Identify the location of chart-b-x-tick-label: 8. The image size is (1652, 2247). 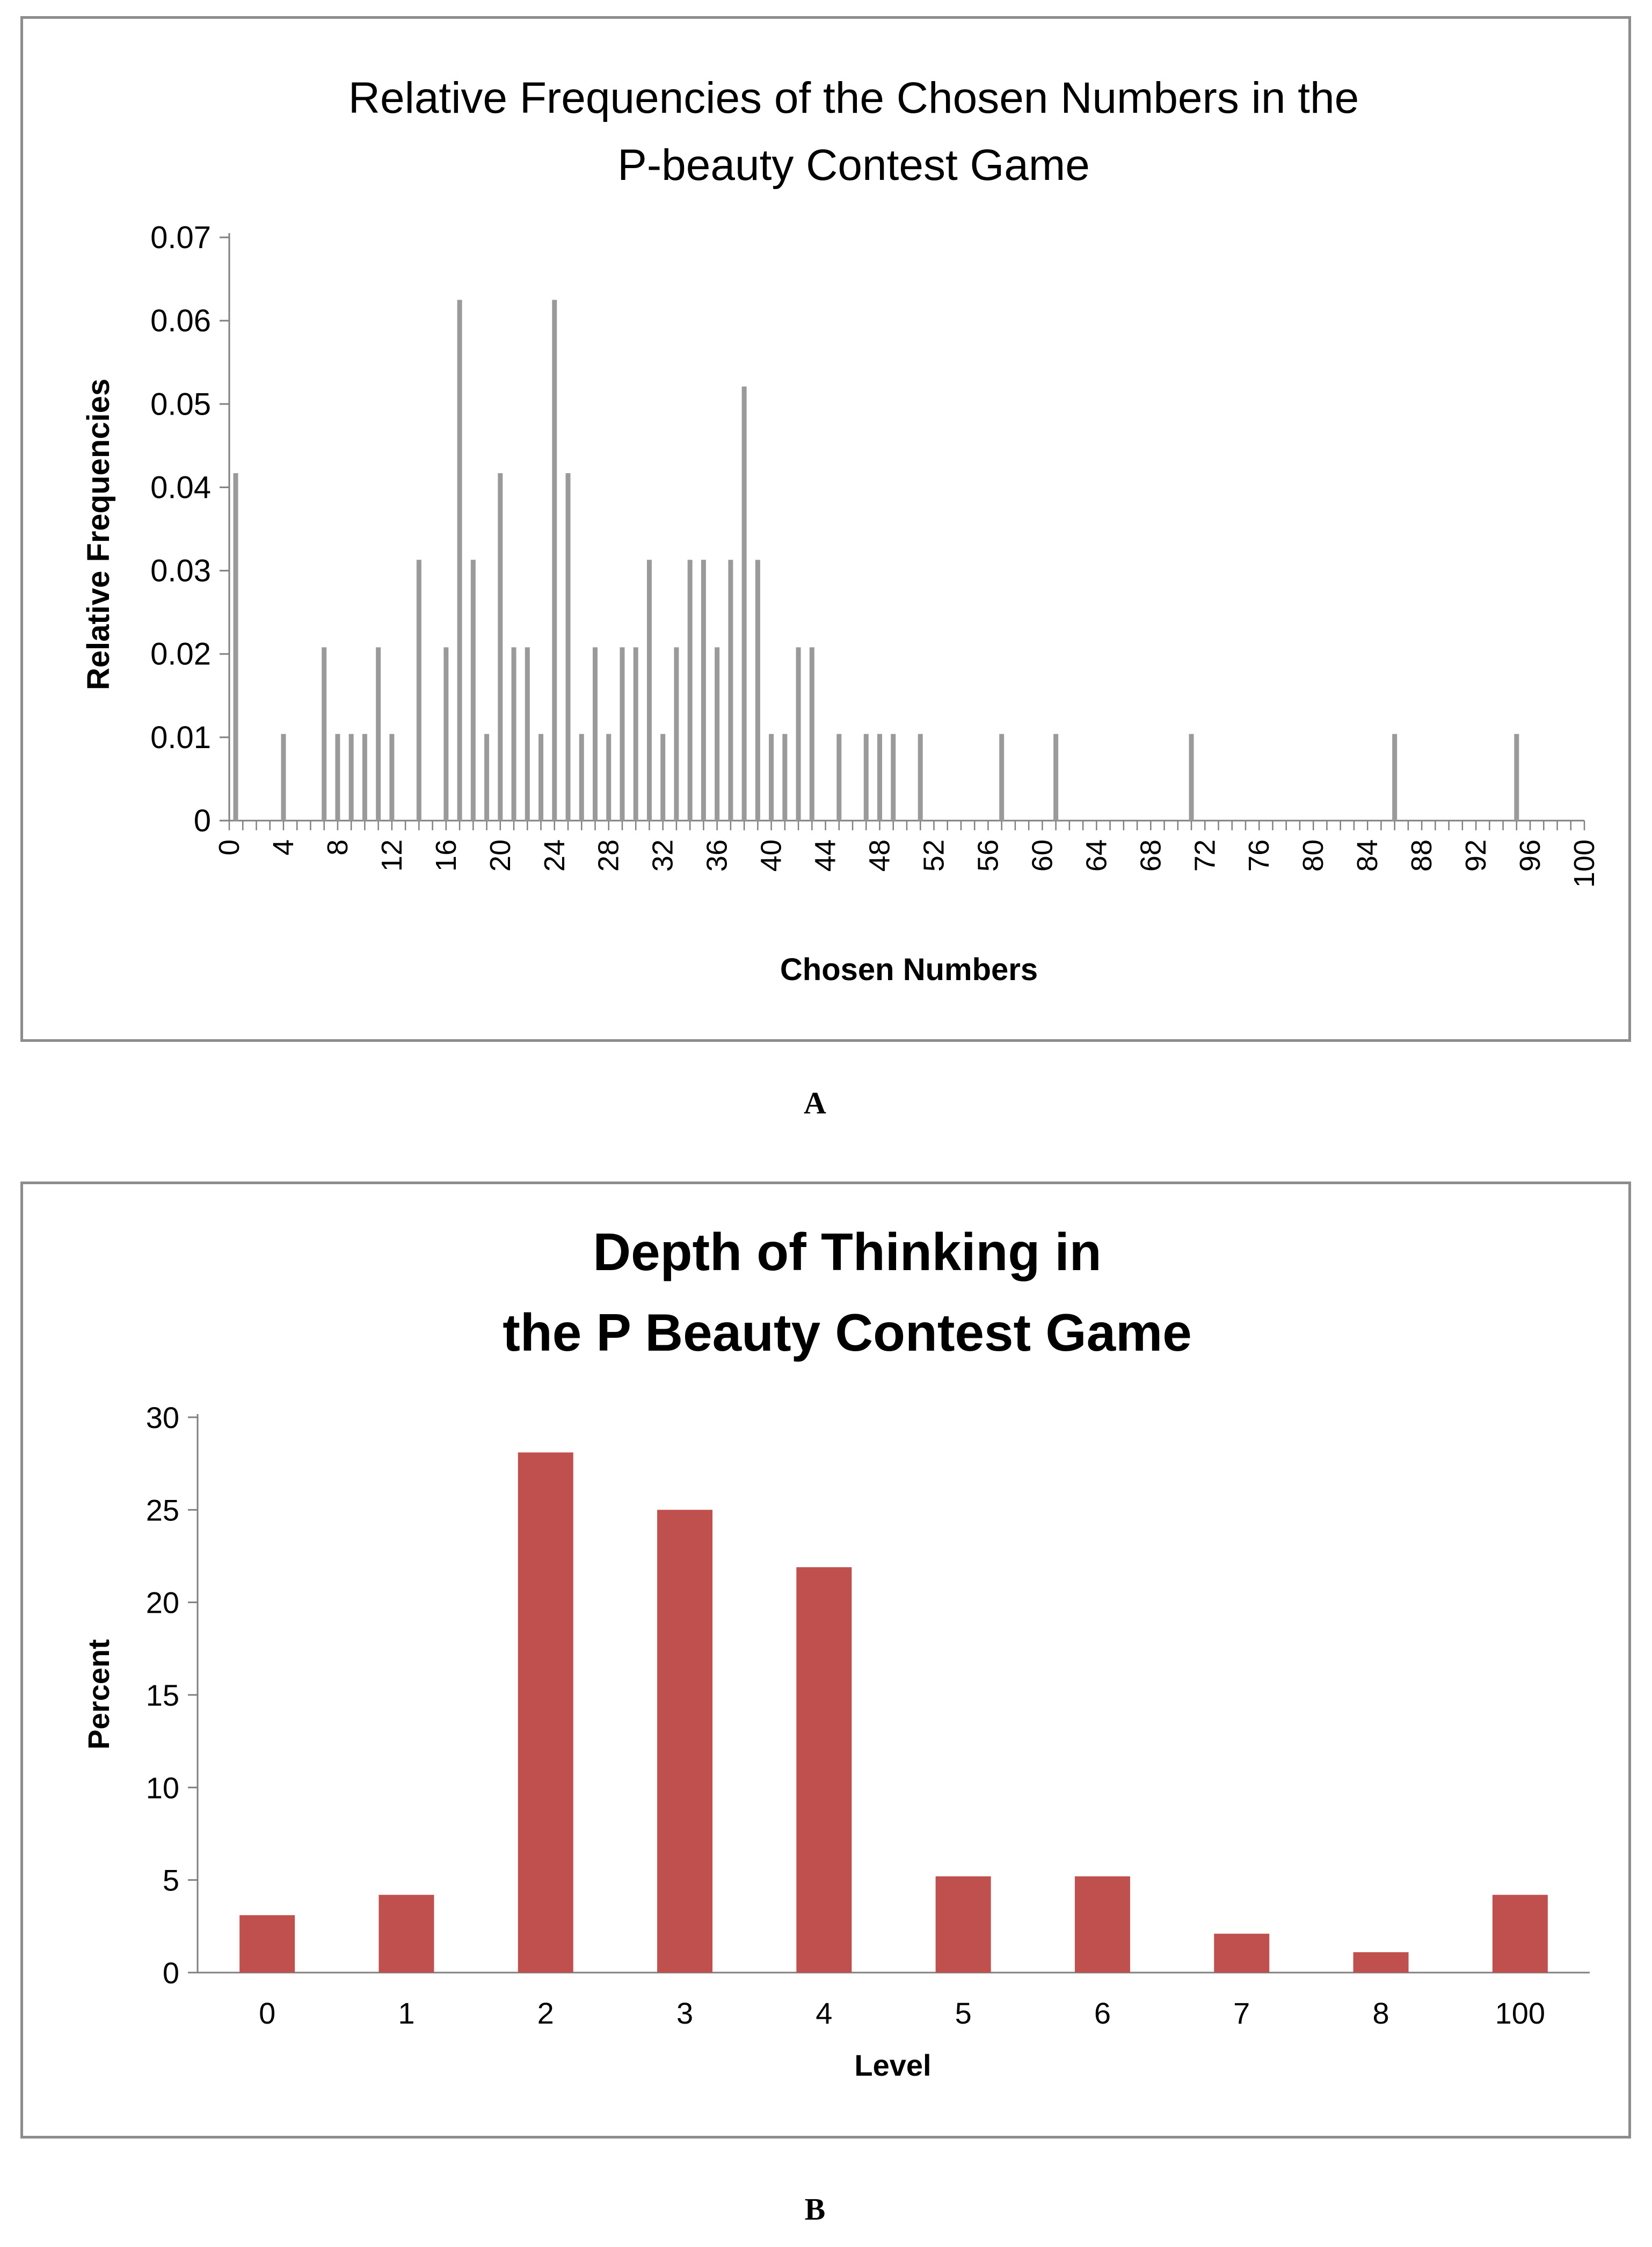
(1380, 2013).